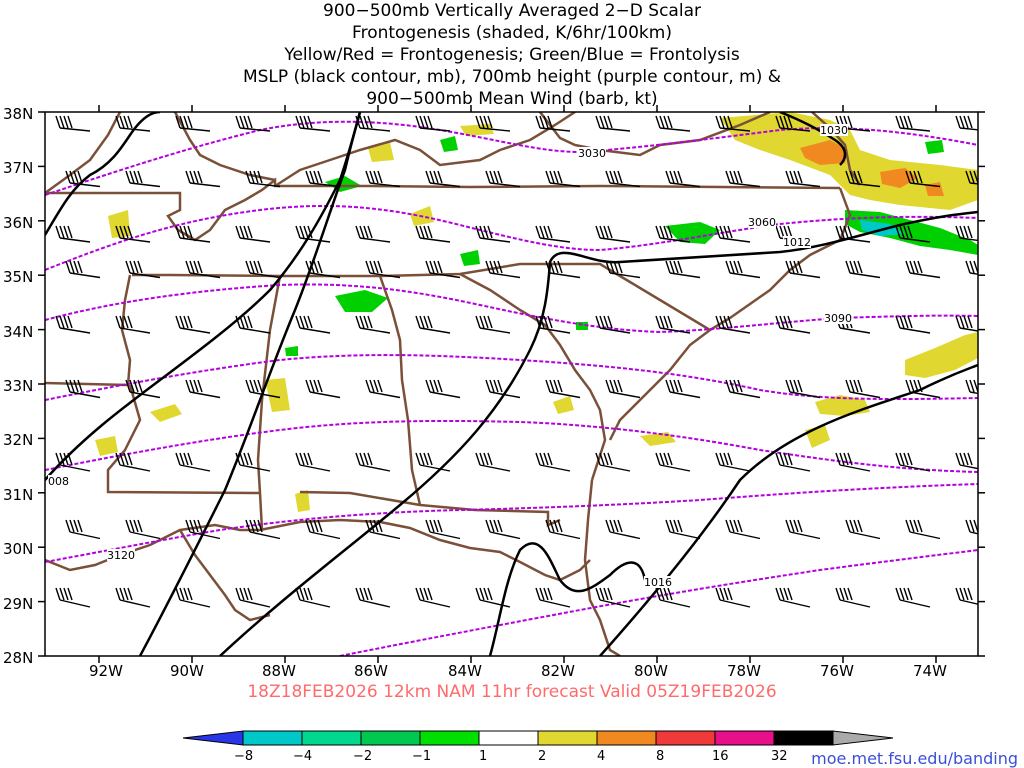 The image size is (1024, 768). What do you see at coordinates (279, 671) in the screenshot?
I see `lon-label: 88W` at bounding box center [279, 671].